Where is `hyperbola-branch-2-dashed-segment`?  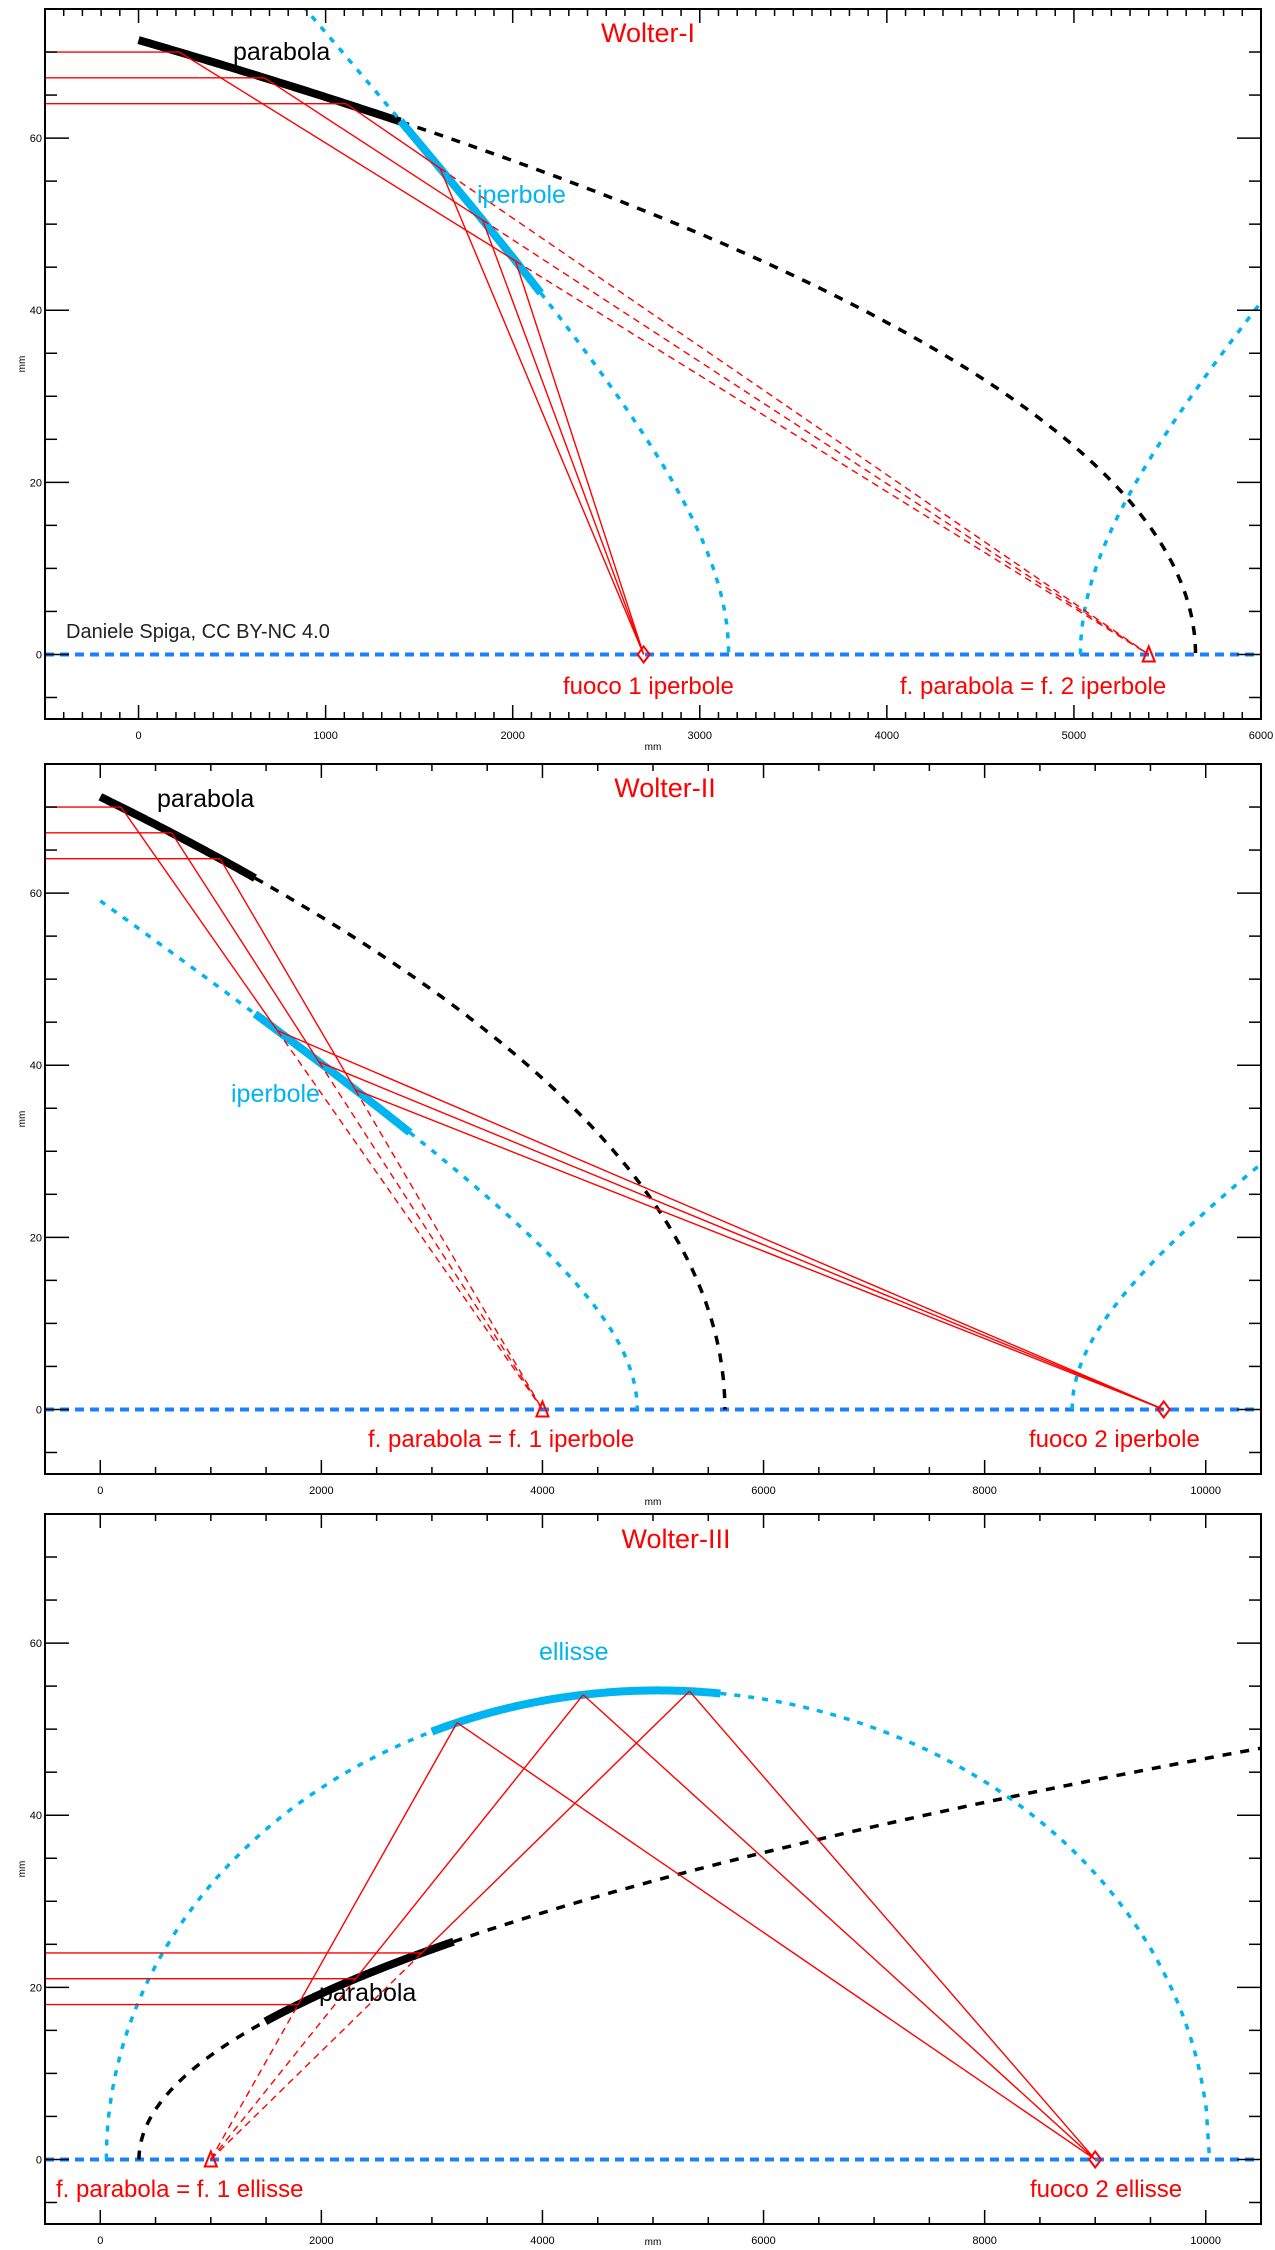 hyperbola-branch-2-dashed-segment is located at coordinates (1169, 478).